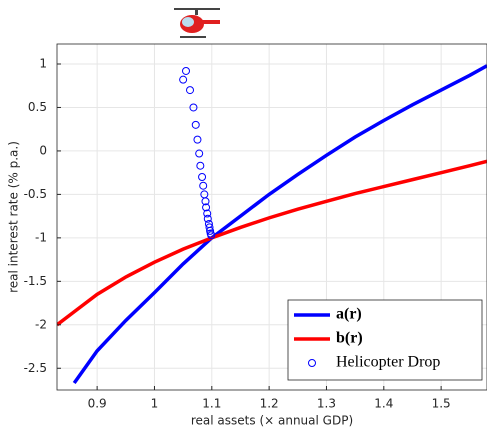 This screenshot has width=487, height=430. Describe the element at coordinates (35, 194) in the screenshot. I see `y-tick-label: -0.5` at that location.